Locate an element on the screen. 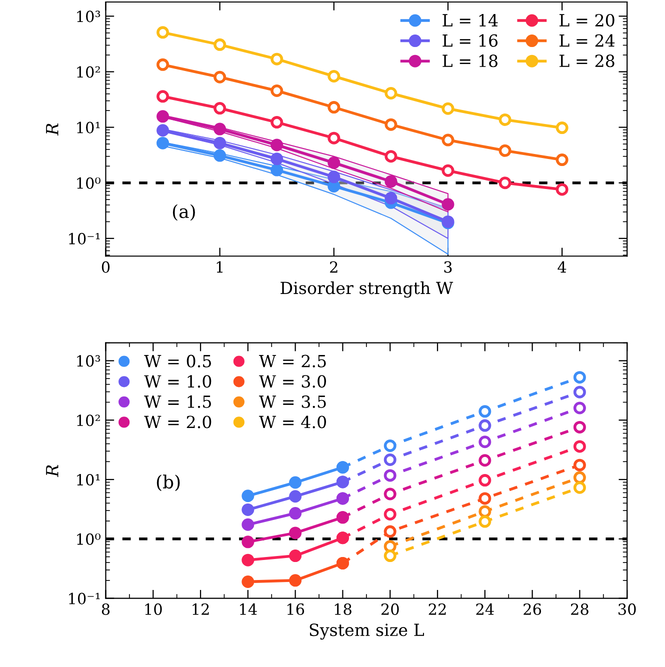 This screenshot has width=665, height=667. annotation: (b) is located at coordinates (168, 483).